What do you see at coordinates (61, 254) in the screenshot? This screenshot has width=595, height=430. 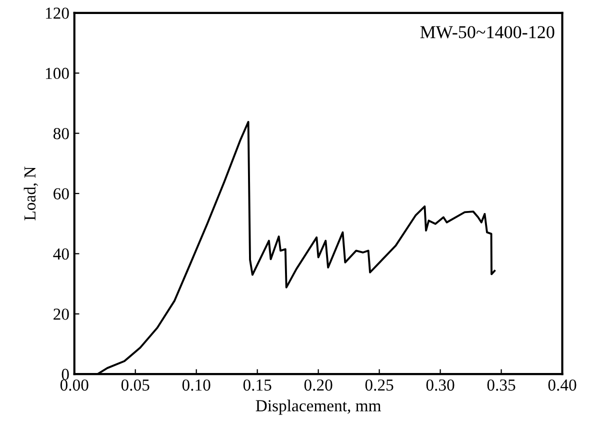 I see `y-tick-label: 40` at bounding box center [61, 254].